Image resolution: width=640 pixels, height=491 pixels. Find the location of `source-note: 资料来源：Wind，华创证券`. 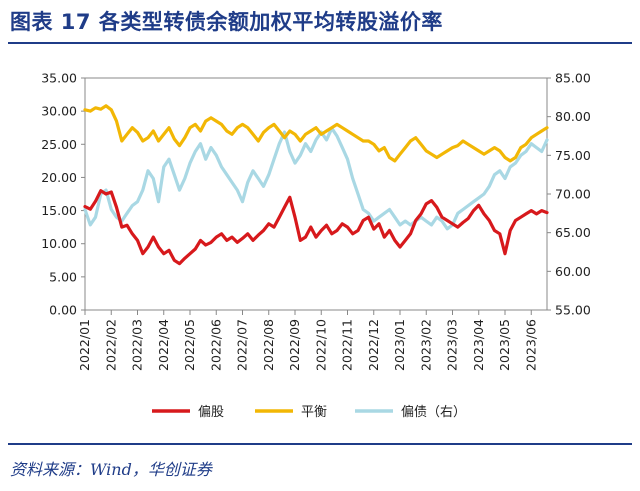

source-note: 资料来源：Wind，华创证券 is located at coordinates (111, 469).